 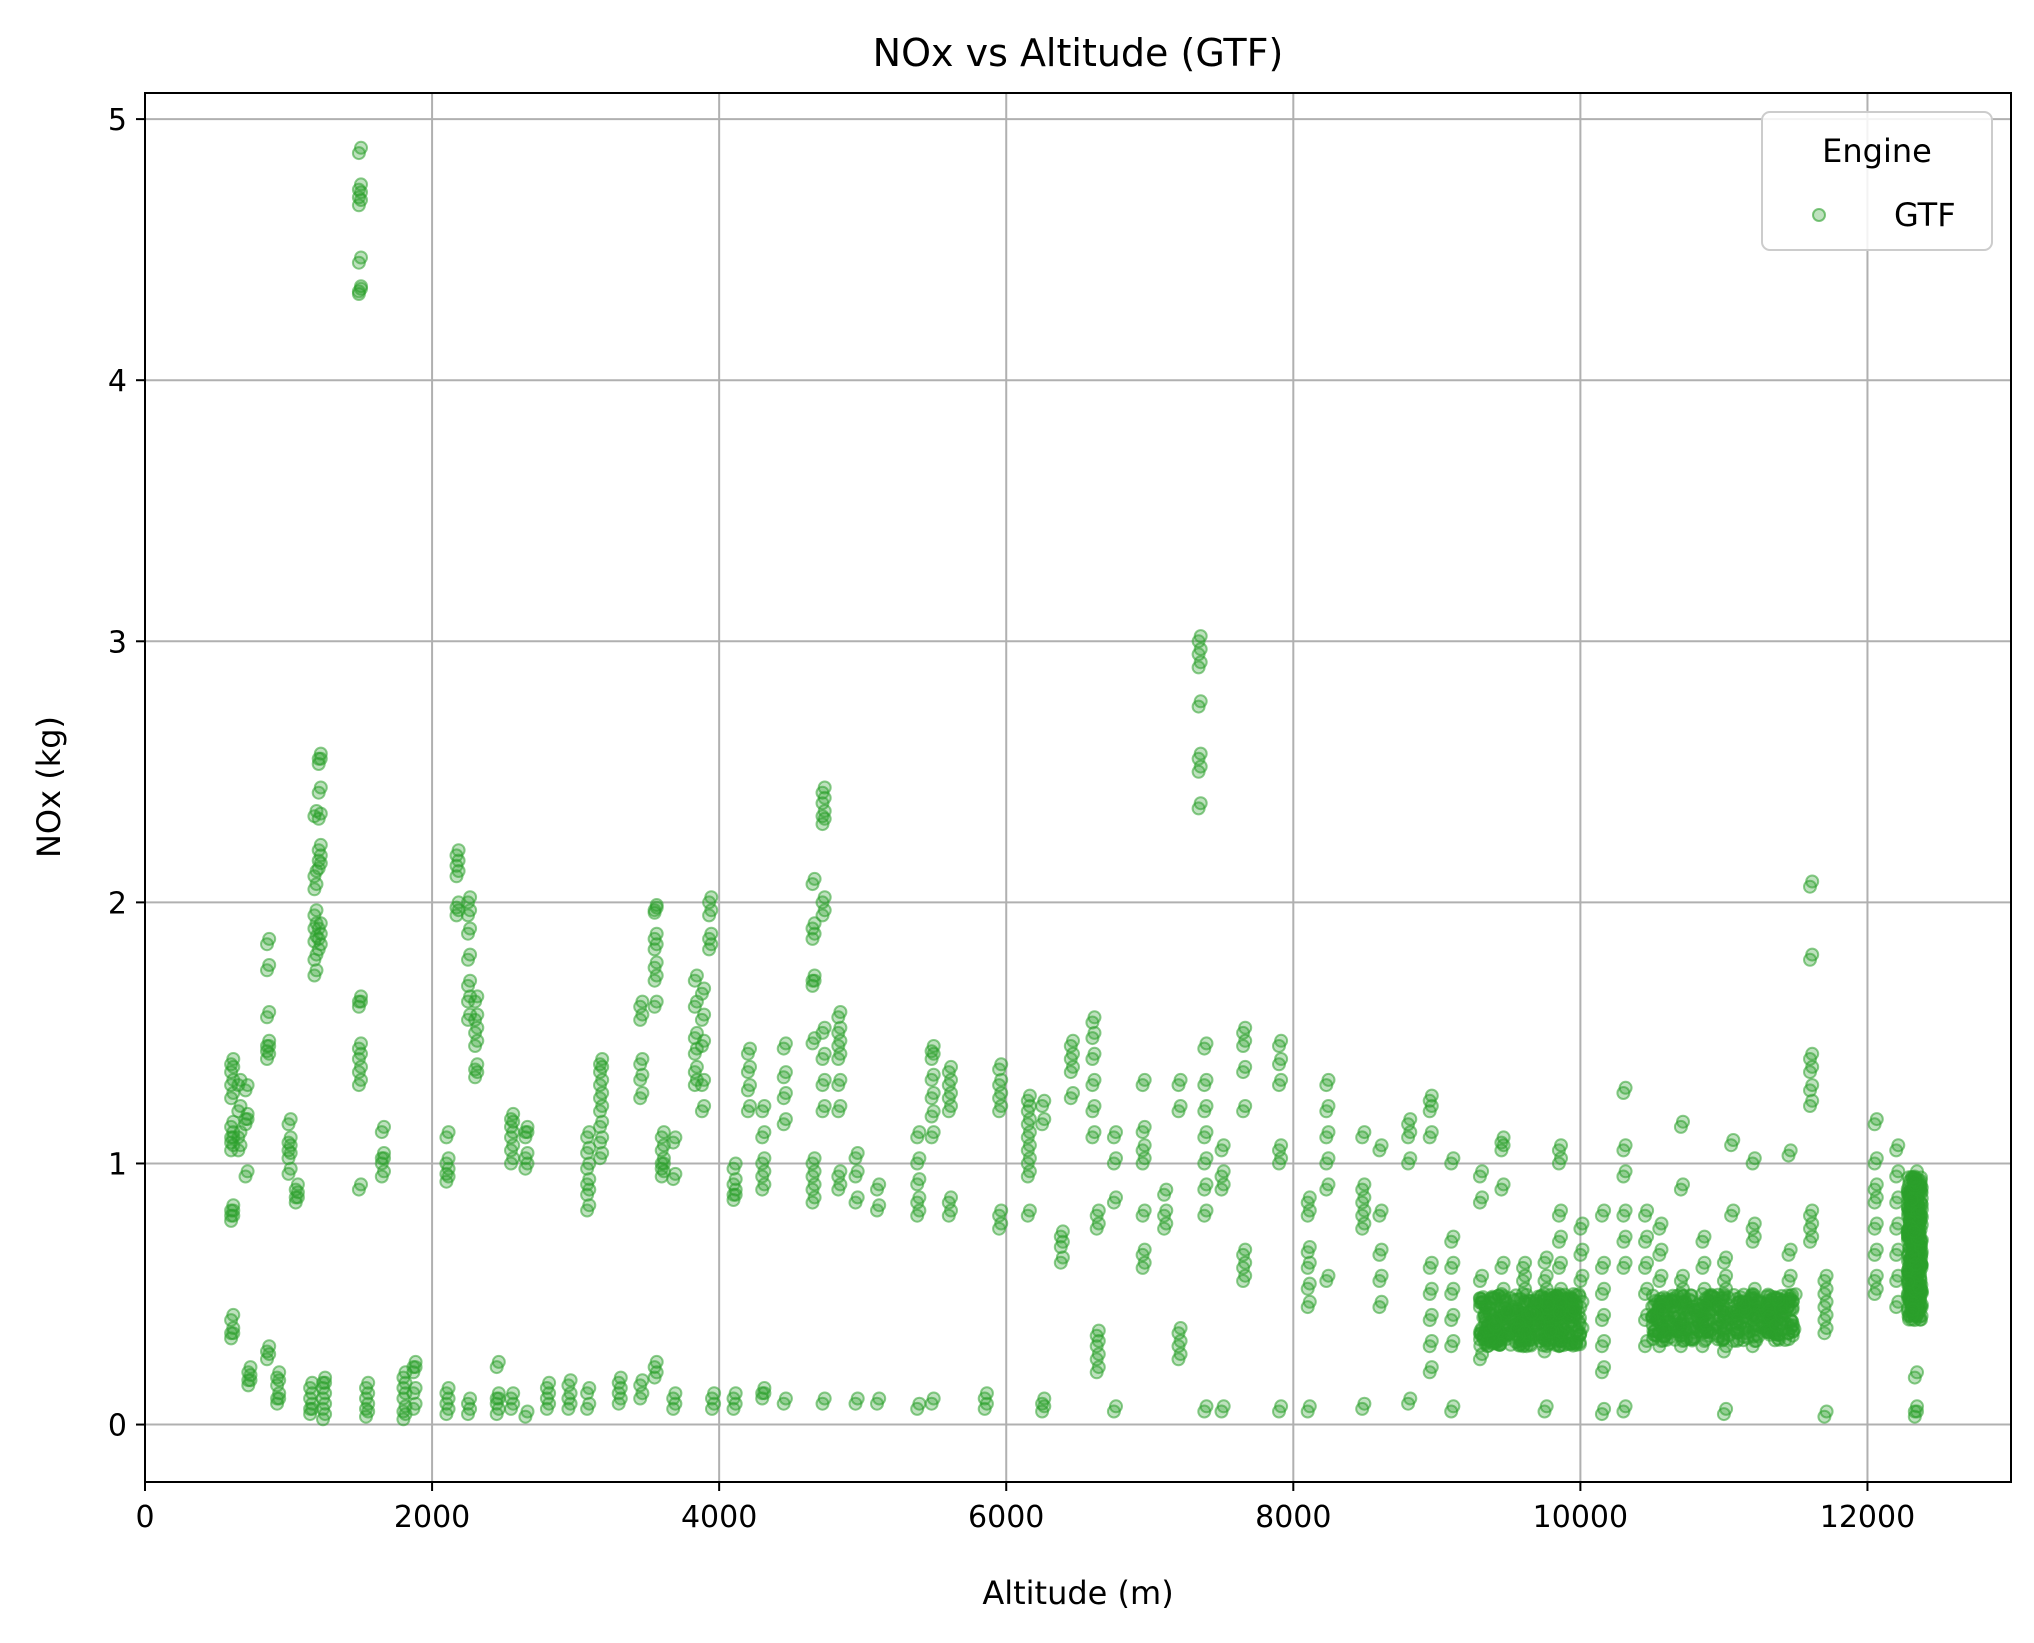 I want to click on x-axis-label: Altitude (m), so click(x=1077, y=1593).